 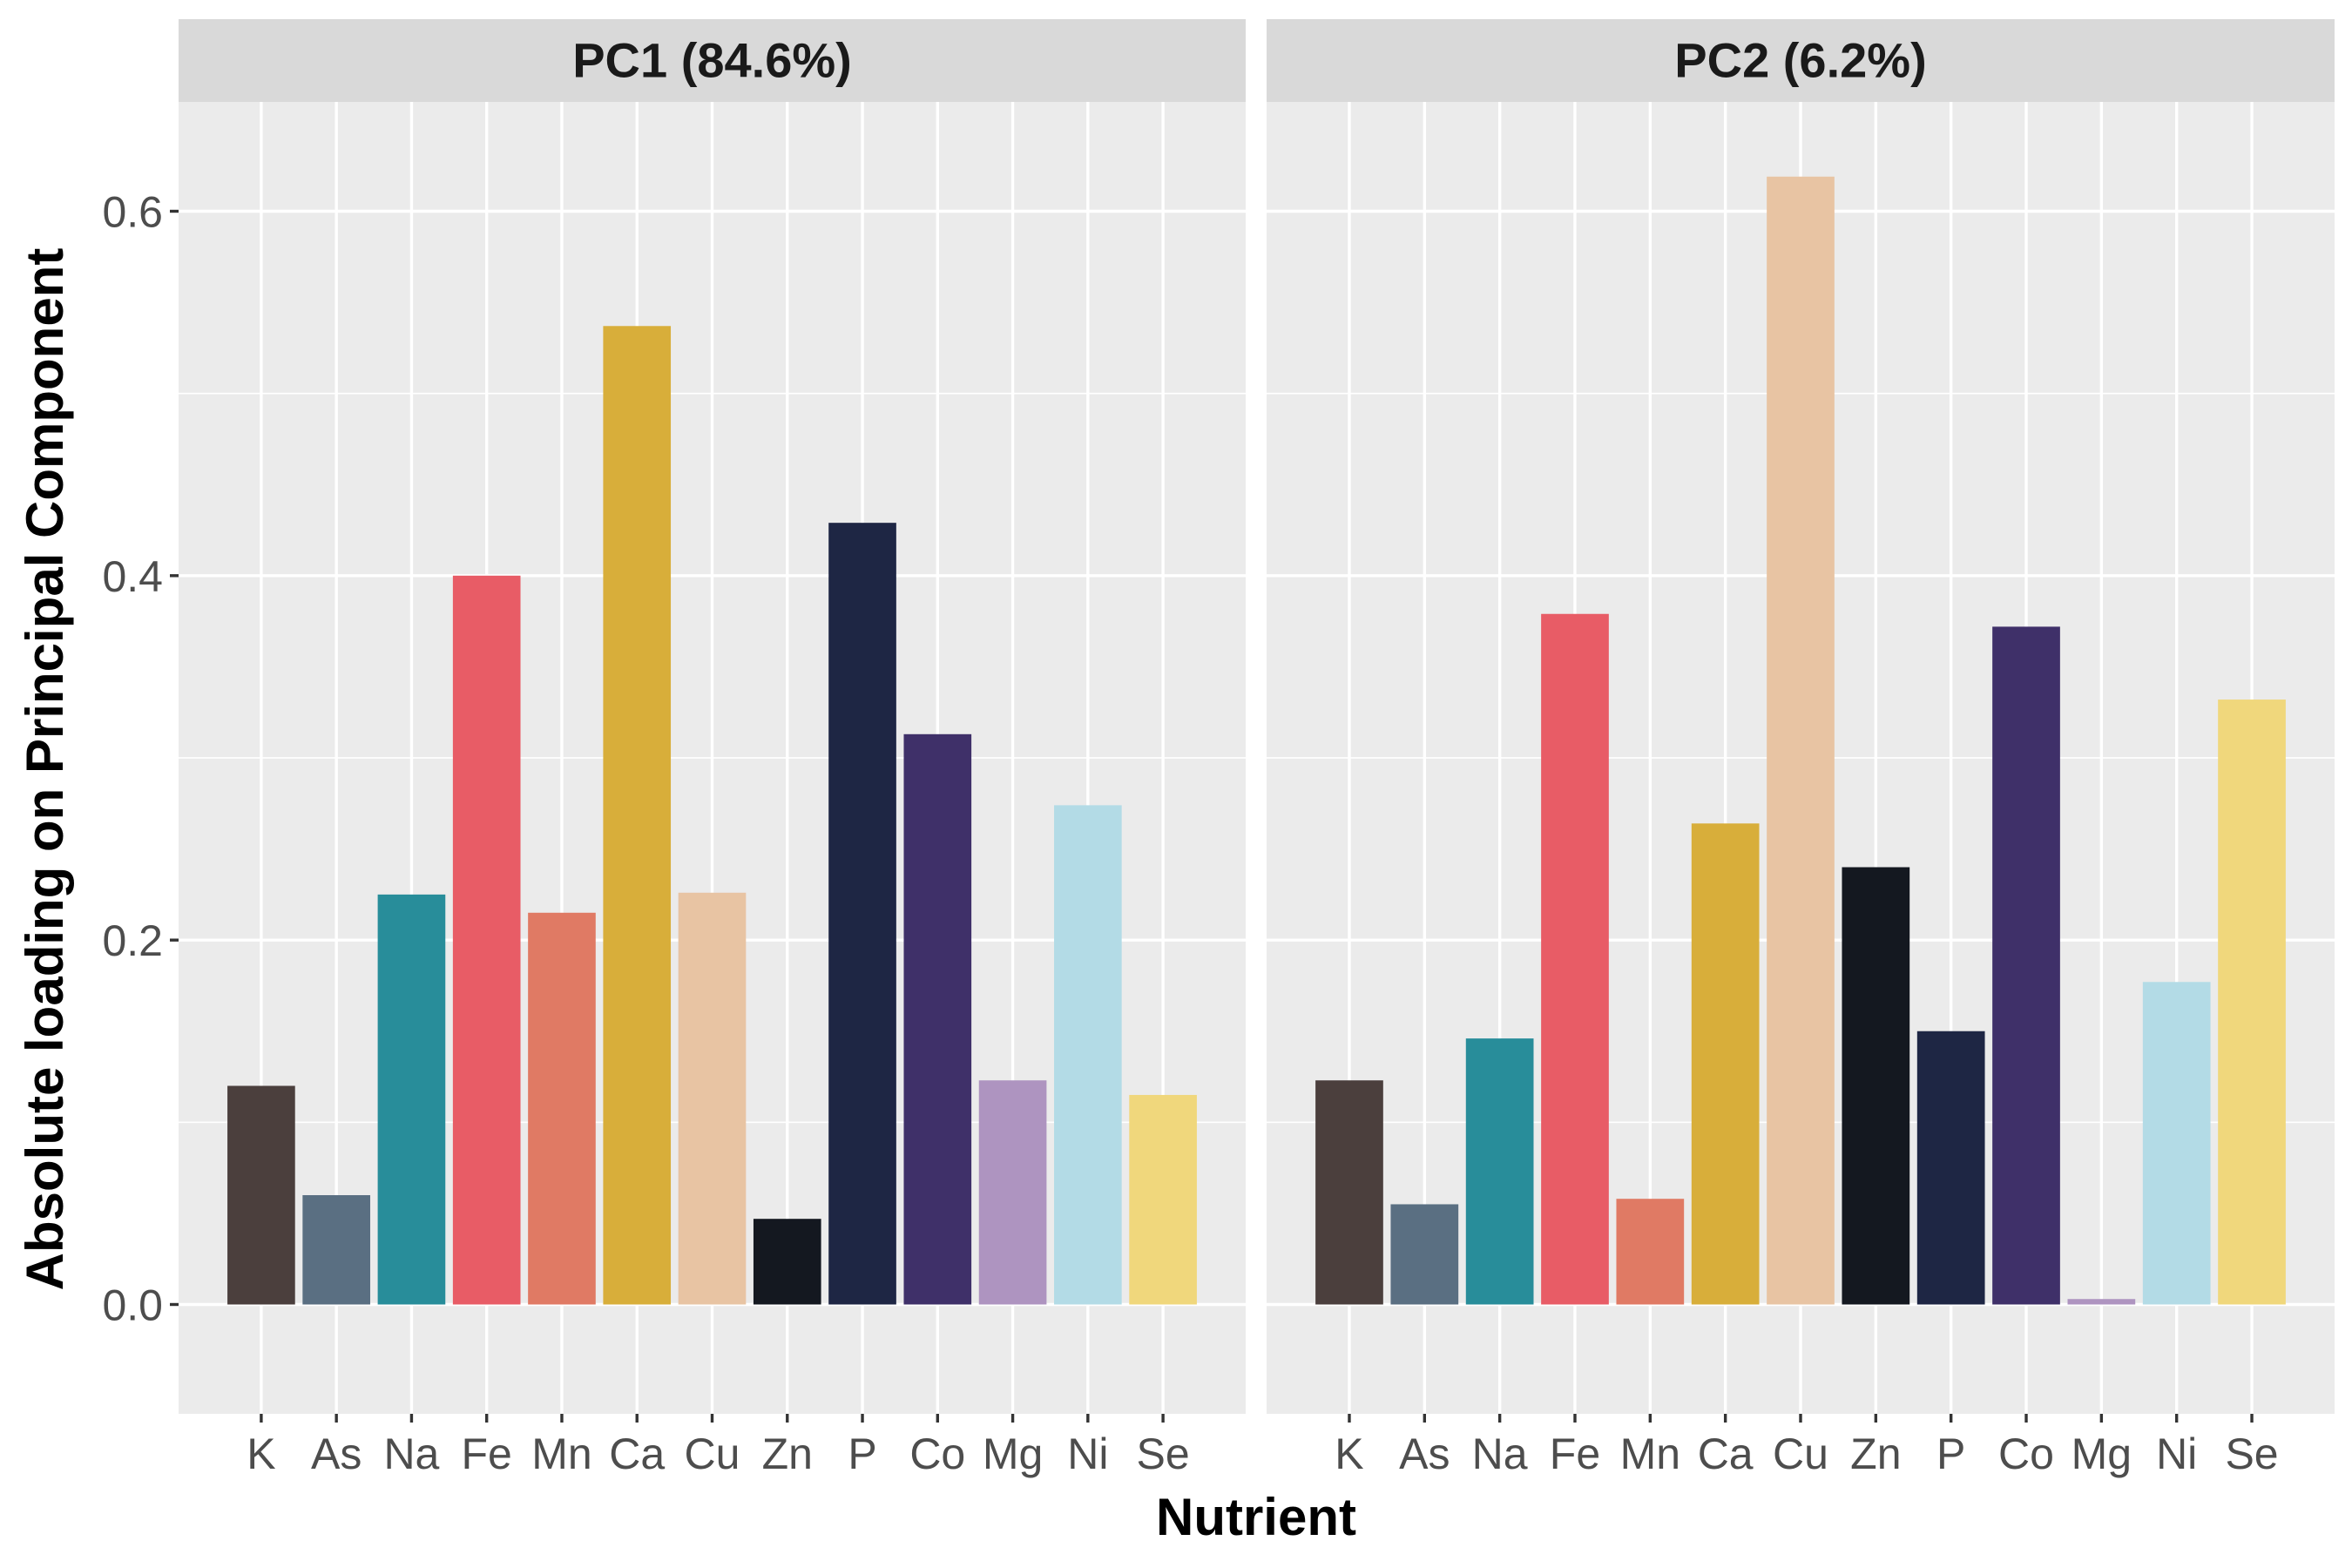 I want to click on y-tick-label: 0.2, so click(x=132, y=940).